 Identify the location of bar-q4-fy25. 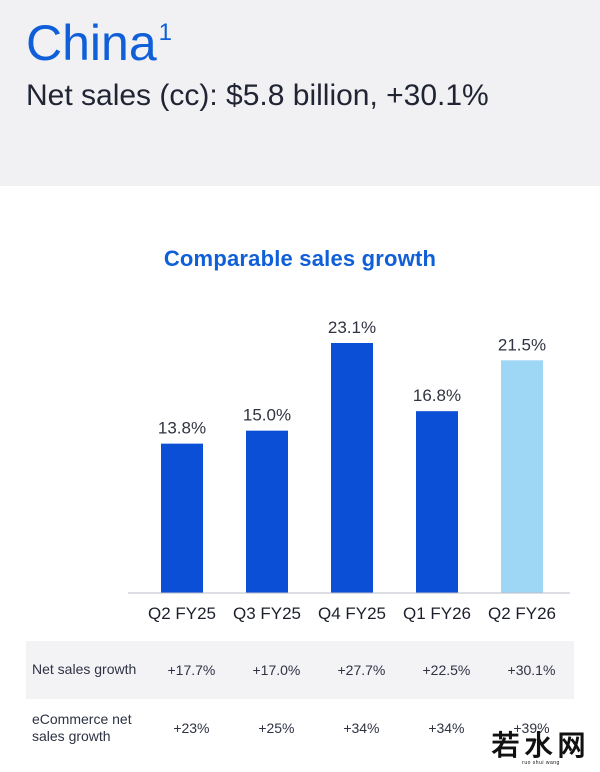
(352, 468).